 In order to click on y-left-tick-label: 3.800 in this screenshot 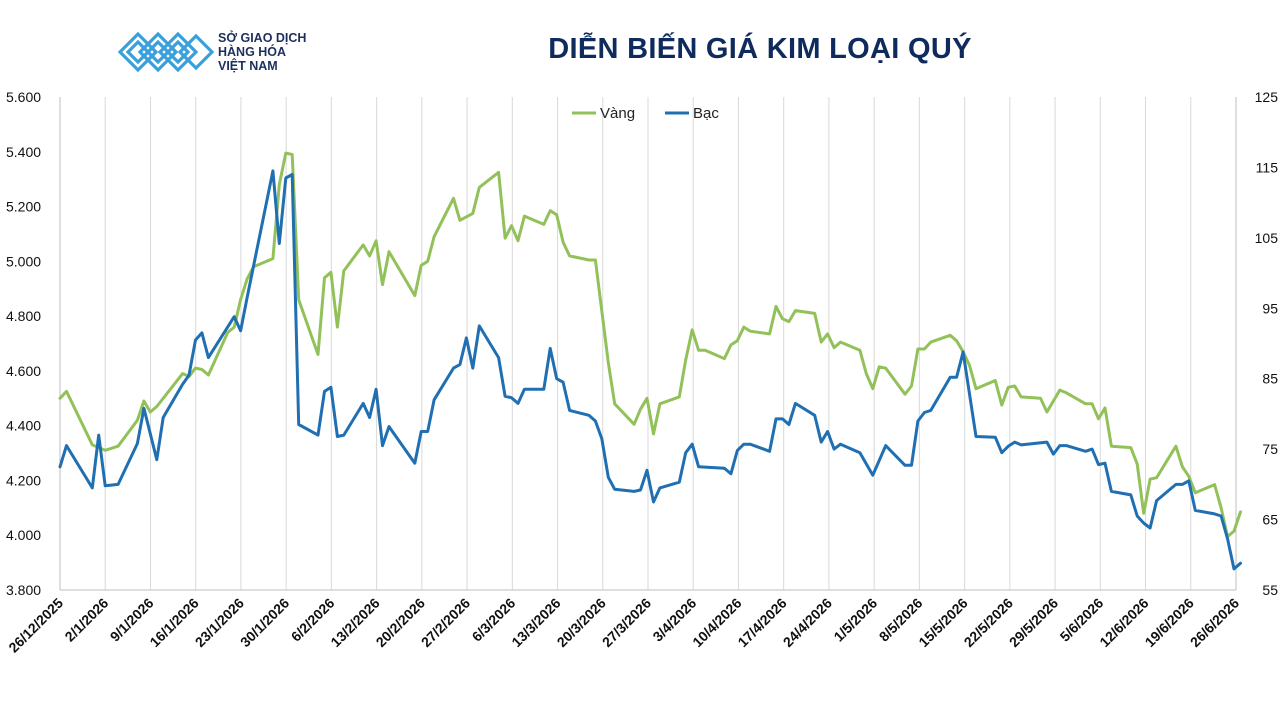, I will do `click(23, 590)`.